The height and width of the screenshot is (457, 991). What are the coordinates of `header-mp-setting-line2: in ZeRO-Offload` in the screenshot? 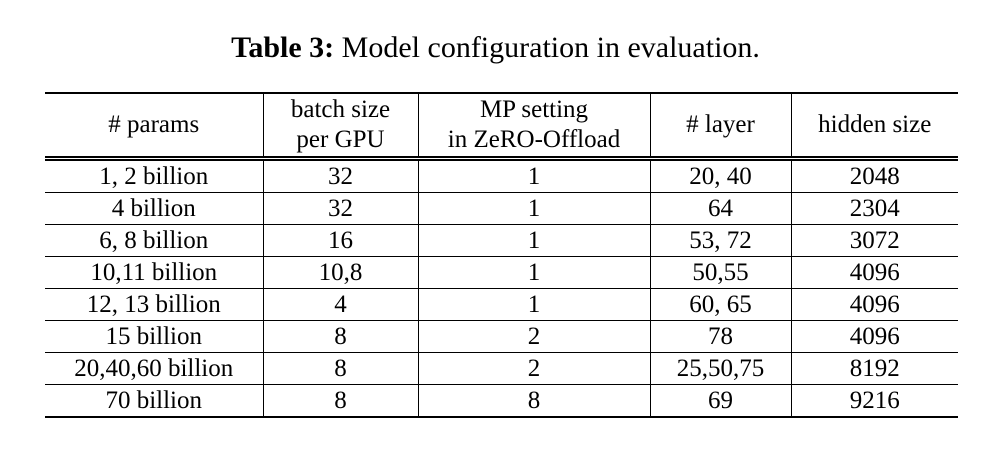 It's located at (534, 139).